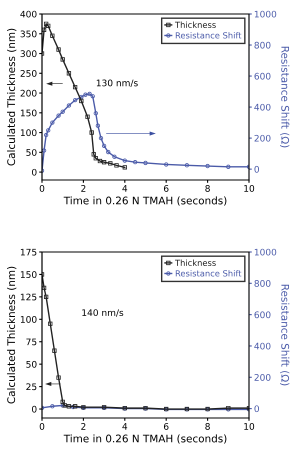 The image size is (299, 455). I want to click on y-tick-label: 200, so click(28, 93).